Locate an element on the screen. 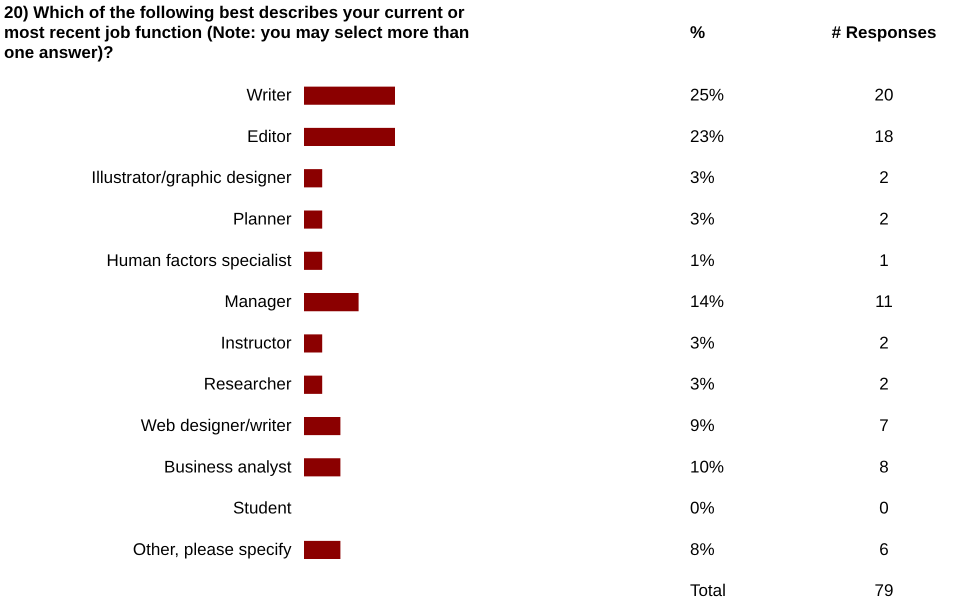  text: 18 is located at coordinates (884, 136).